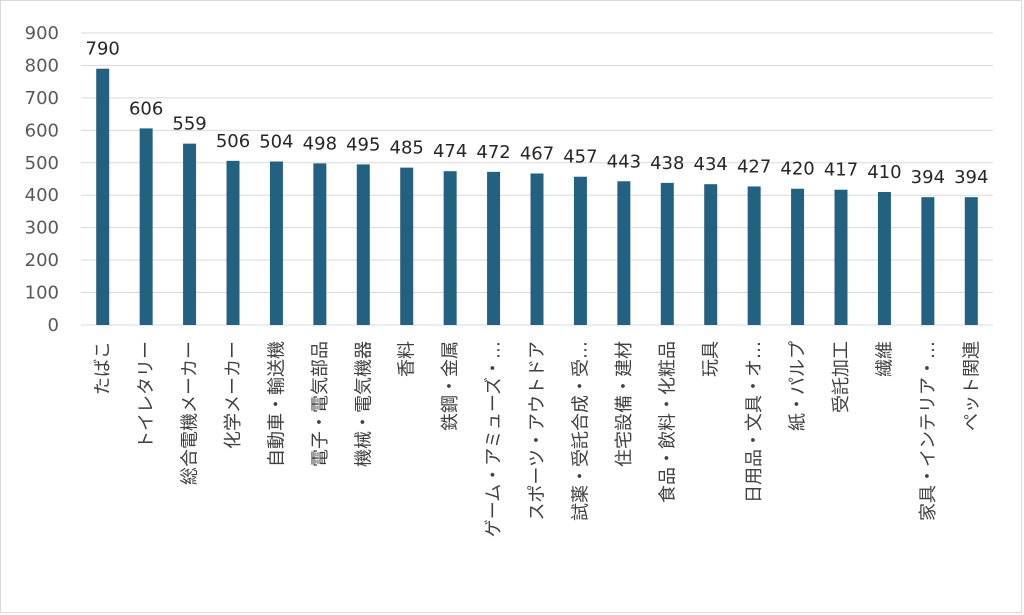 Image resolution: width=1024 pixels, height=615 pixels. What do you see at coordinates (320, 143) in the screenshot?
I see `data-label: 498` at bounding box center [320, 143].